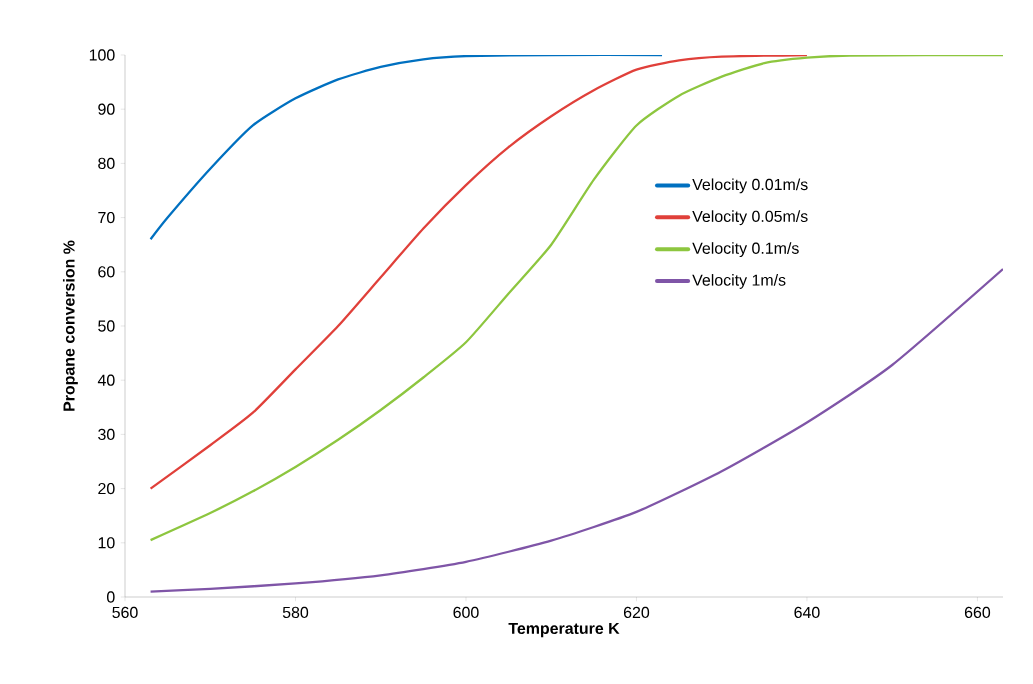 The height and width of the screenshot is (684, 1033). I want to click on x-tick-label: 620, so click(636, 612).